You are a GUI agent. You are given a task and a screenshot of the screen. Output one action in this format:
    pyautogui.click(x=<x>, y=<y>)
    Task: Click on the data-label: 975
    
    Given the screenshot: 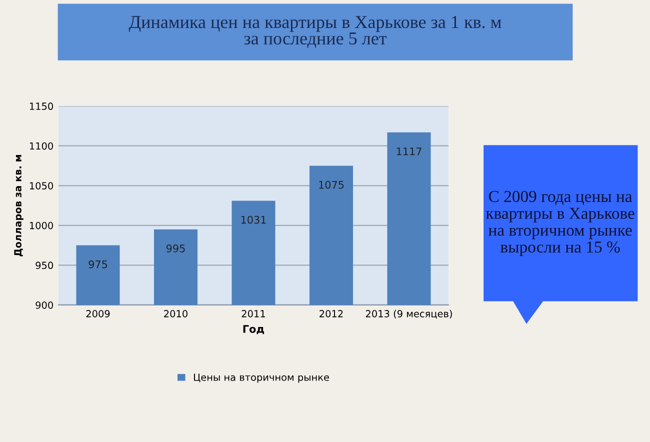 What is the action you would take?
    pyautogui.click(x=98, y=264)
    